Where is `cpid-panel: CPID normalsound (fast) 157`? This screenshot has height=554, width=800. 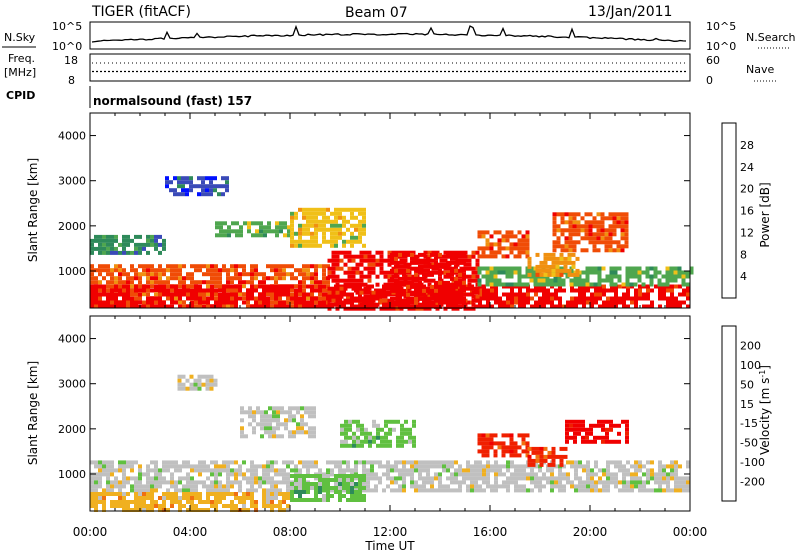 cpid-panel: CPID normalsound (fast) 157 is located at coordinates (129, 97).